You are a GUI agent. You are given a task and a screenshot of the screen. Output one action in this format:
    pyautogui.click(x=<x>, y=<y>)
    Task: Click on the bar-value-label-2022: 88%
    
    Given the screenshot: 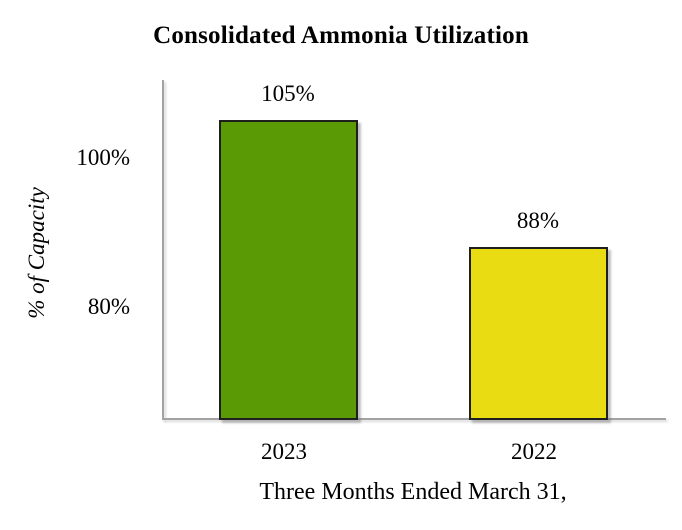 What is the action you would take?
    pyautogui.click(x=538, y=221)
    